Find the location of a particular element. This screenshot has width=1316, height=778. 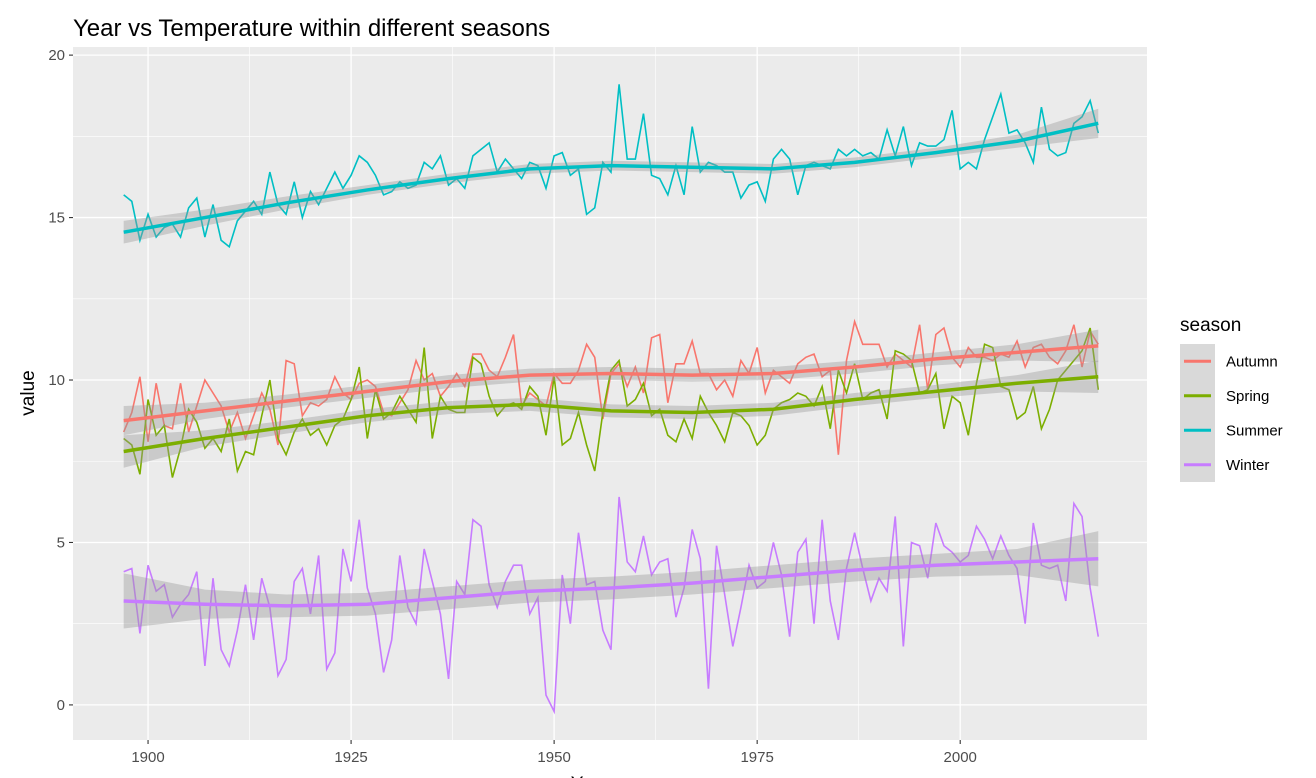

y-tick-label: 15 is located at coordinates (56, 218).